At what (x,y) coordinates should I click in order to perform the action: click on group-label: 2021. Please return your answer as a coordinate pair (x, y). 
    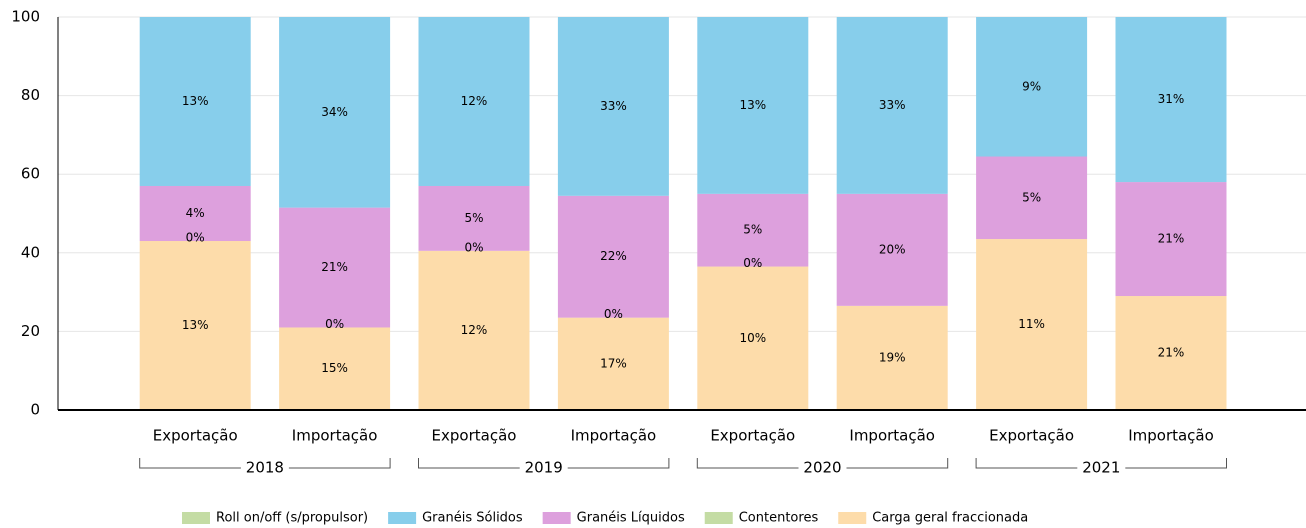
    Looking at the image, I should click on (1101, 468).